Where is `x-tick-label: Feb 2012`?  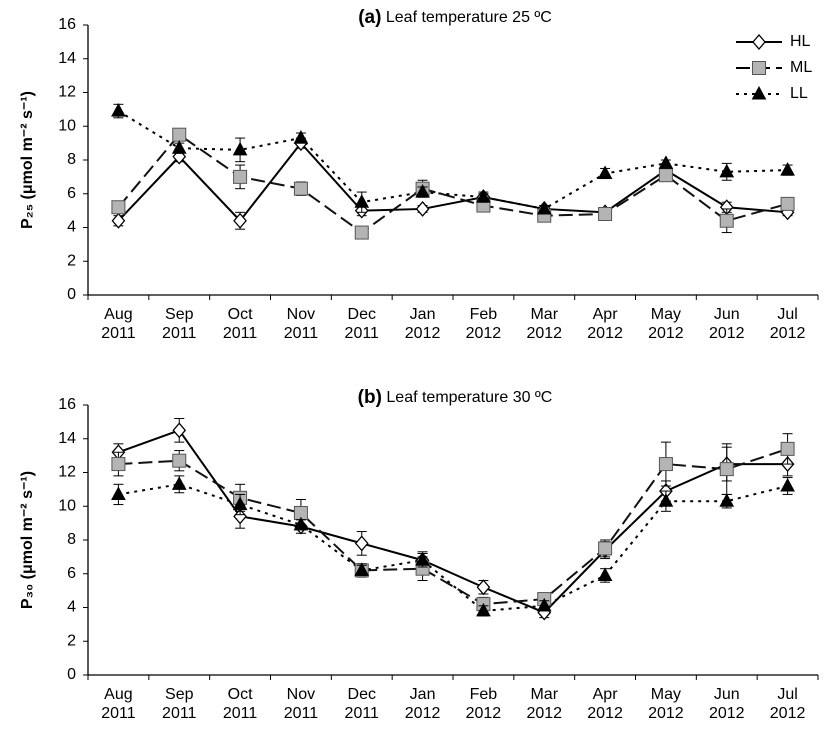 x-tick-label: Feb 2012 is located at coordinates (483, 704).